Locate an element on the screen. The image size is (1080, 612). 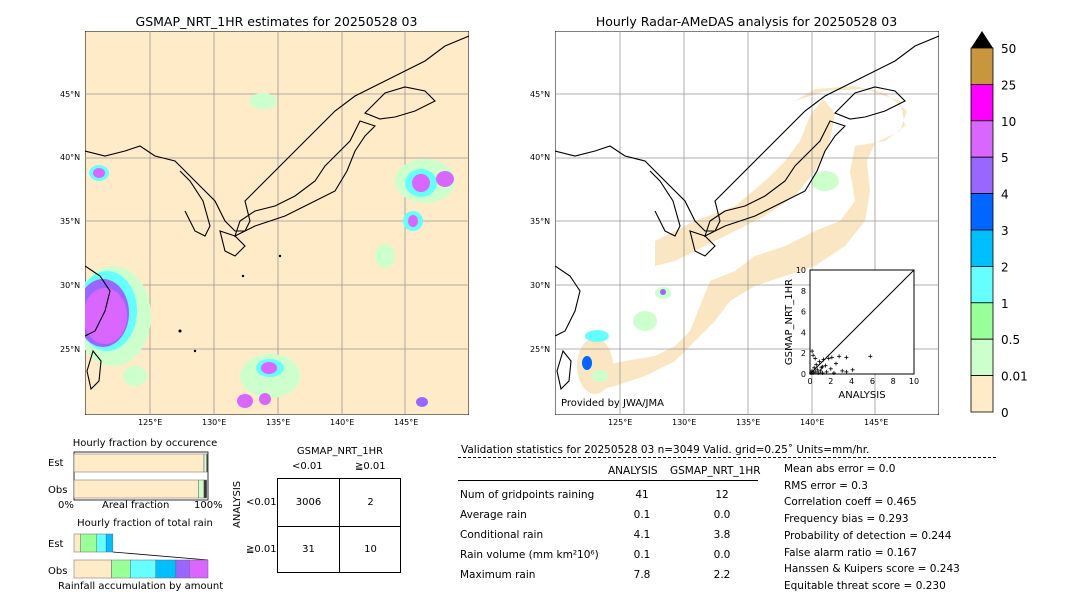
validation-score: Mean abs error = 0.0 is located at coordinates (840, 469).